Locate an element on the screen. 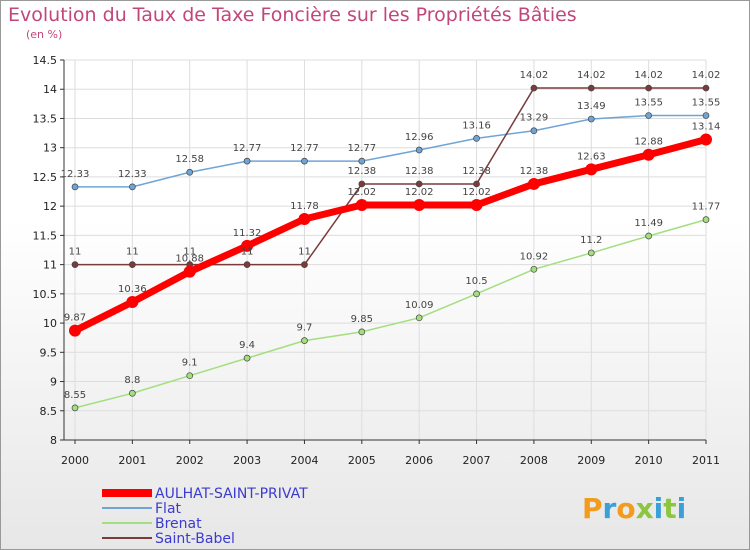 This screenshot has height=550, width=750. data-label: 10.36 is located at coordinates (132, 289).